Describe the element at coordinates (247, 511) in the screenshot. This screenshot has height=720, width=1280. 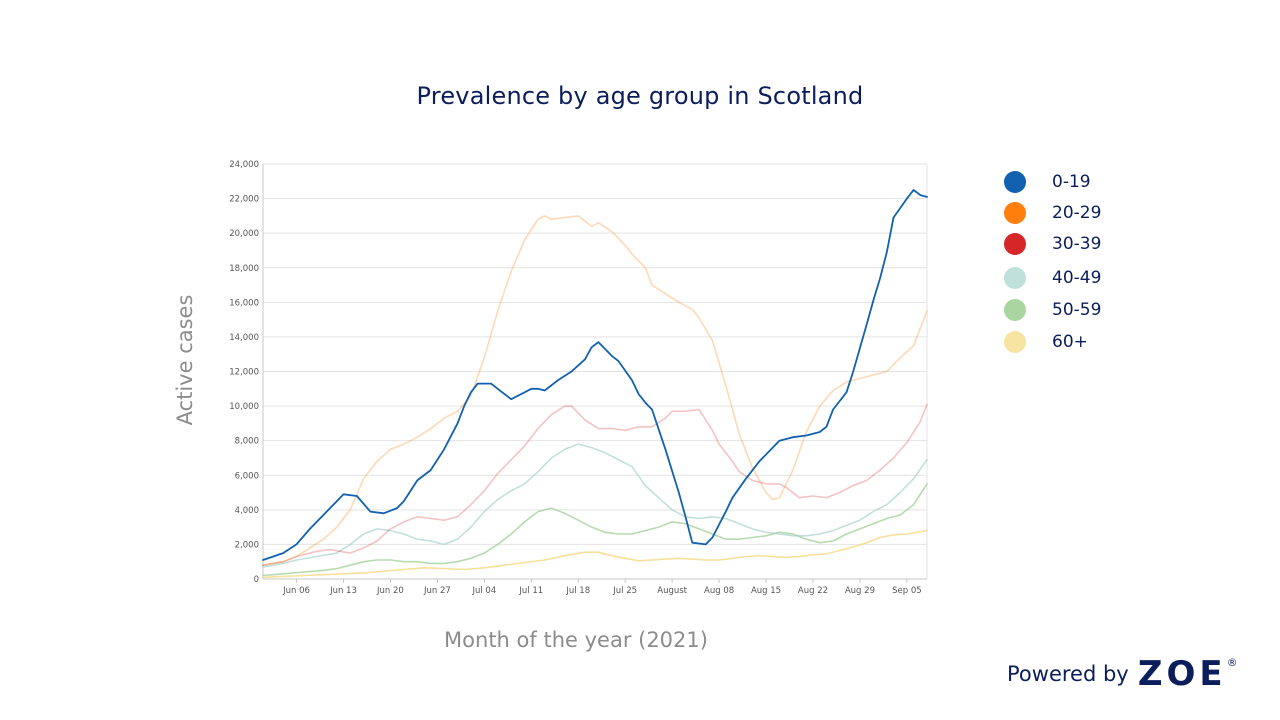
I see `y-tick-label: 4,000` at that location.